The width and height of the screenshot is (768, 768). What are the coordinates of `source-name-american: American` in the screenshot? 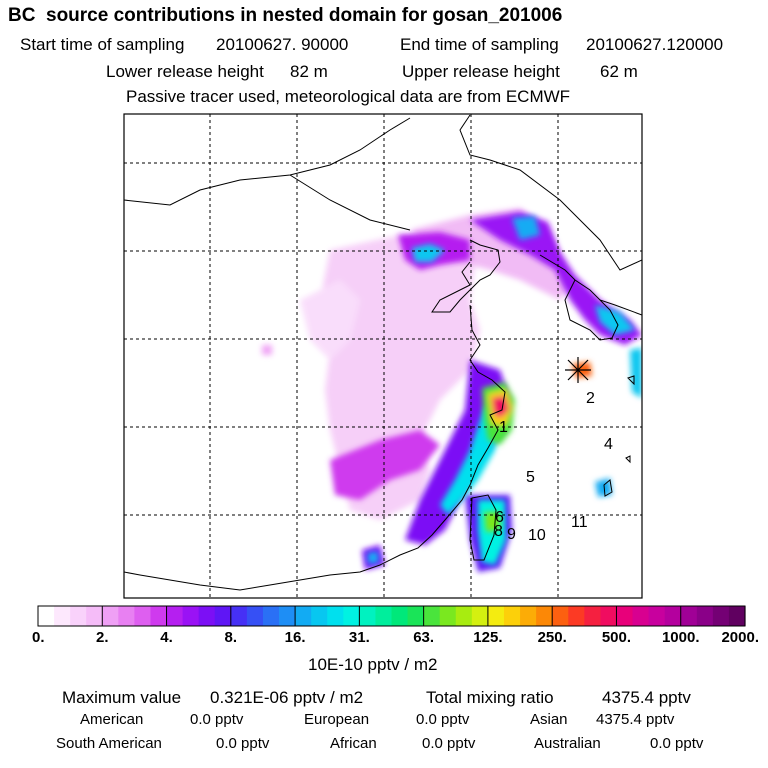 It's located at (112, 719).